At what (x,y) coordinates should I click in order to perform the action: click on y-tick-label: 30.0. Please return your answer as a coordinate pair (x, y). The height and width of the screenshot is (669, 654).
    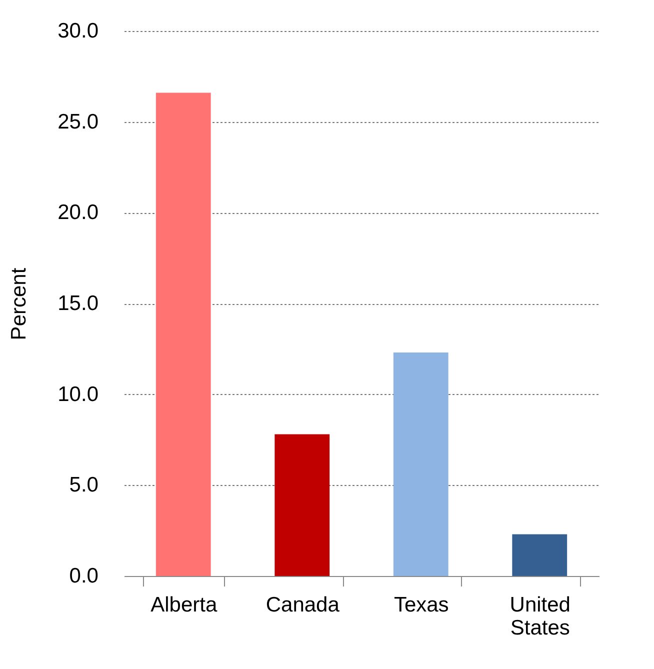
    Looking at the image, I should click on (78, 31).